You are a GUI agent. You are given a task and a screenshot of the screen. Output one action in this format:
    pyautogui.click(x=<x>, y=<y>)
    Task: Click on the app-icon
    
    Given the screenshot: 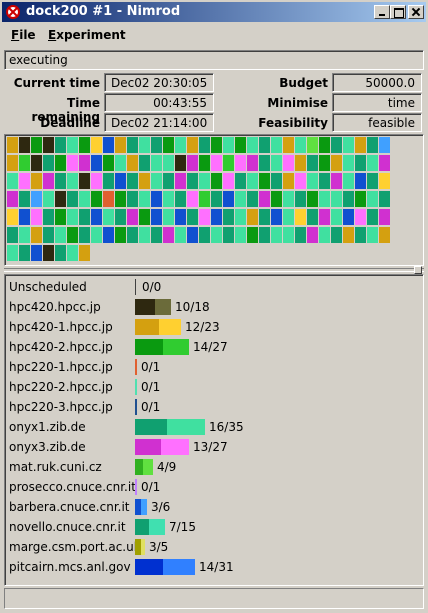 What is the action you would take?
    pyautogui.click(x=13, y=12)
    